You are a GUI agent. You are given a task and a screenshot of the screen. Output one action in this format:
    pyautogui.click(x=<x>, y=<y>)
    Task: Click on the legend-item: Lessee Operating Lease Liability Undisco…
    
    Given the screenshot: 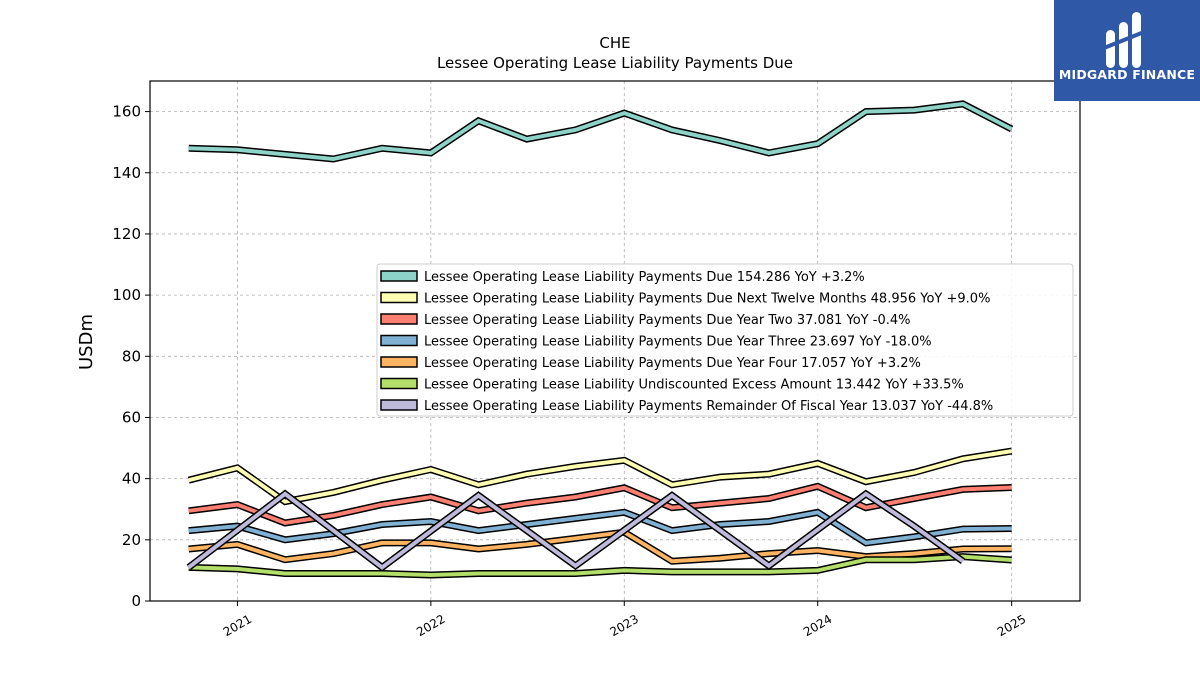 What is the action you would take?
    pyautogui.click(x=672, y=385)
    